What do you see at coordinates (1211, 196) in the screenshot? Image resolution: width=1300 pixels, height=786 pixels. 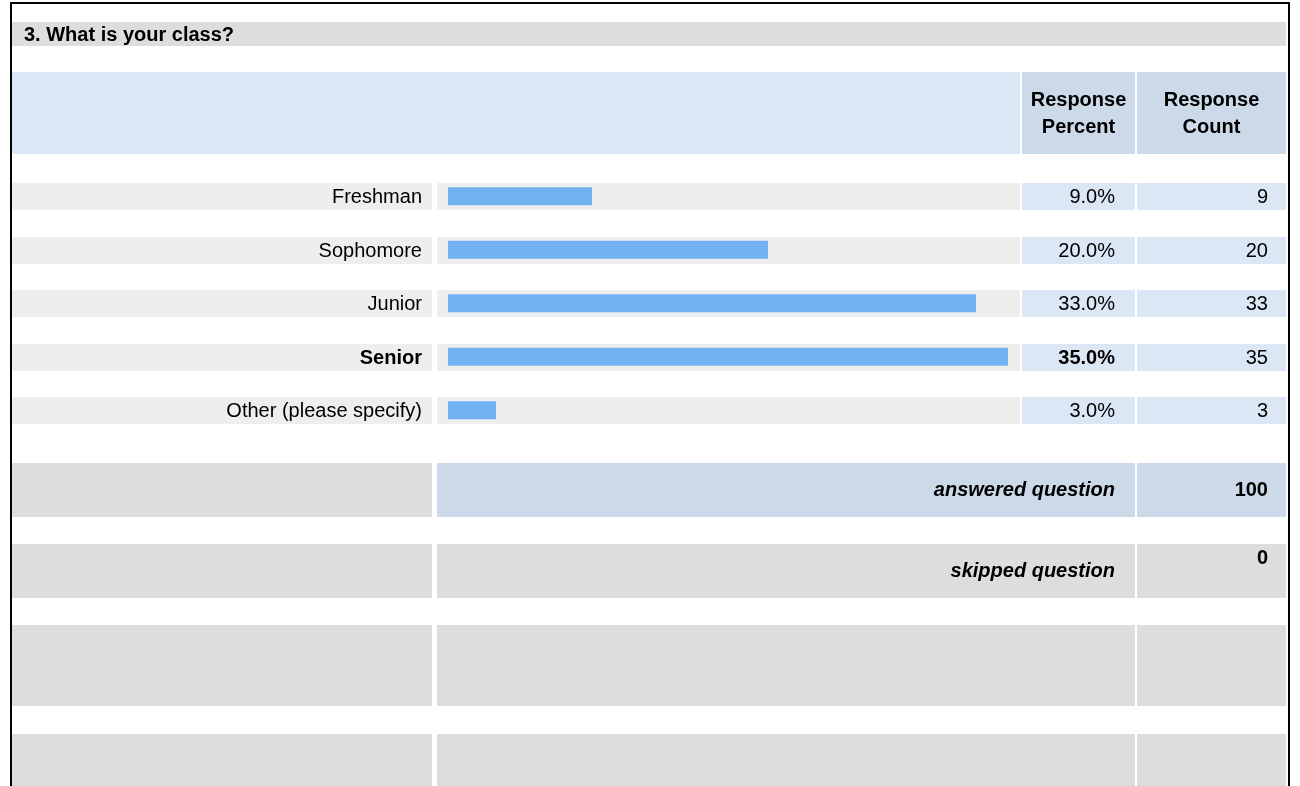 I see `text: 9` at bounding box center [1211, 196].